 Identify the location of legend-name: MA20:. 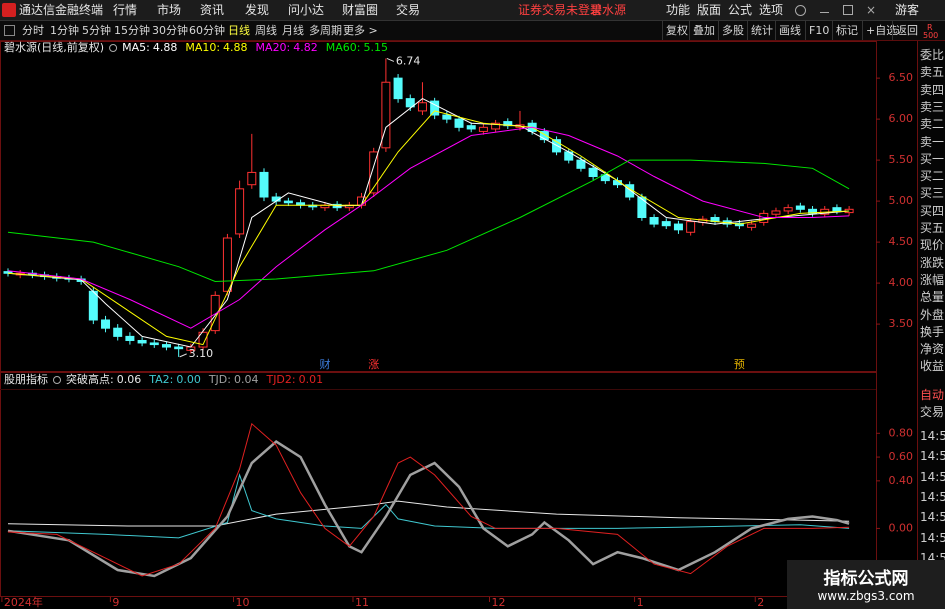
(273, 47).